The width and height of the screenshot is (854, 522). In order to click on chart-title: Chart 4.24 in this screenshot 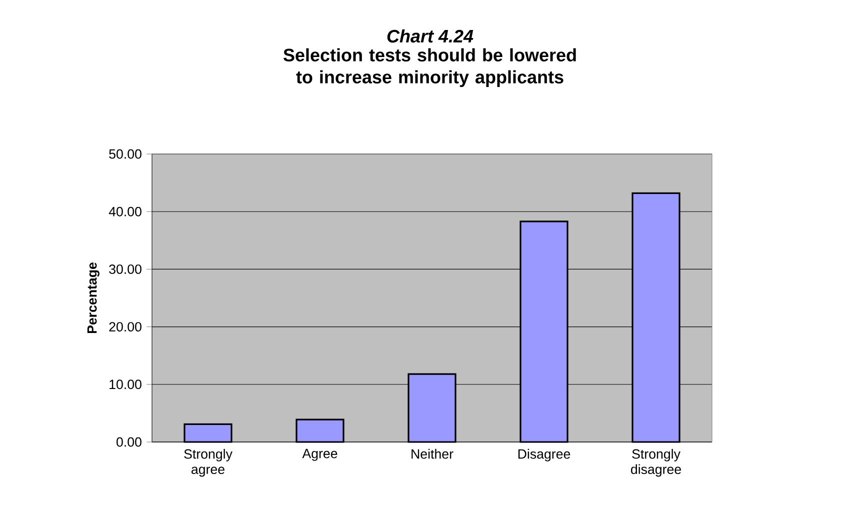, I will do `click(430, 36)`.